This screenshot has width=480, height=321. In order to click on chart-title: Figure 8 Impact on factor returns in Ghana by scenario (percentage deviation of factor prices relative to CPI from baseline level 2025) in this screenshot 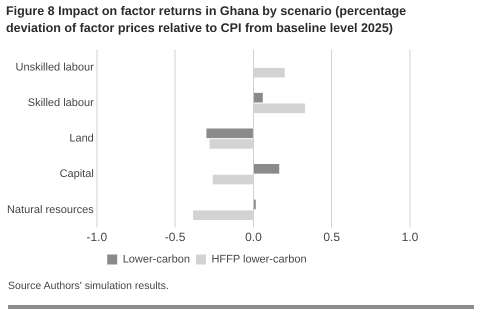, I will do `click(207, 20)`.